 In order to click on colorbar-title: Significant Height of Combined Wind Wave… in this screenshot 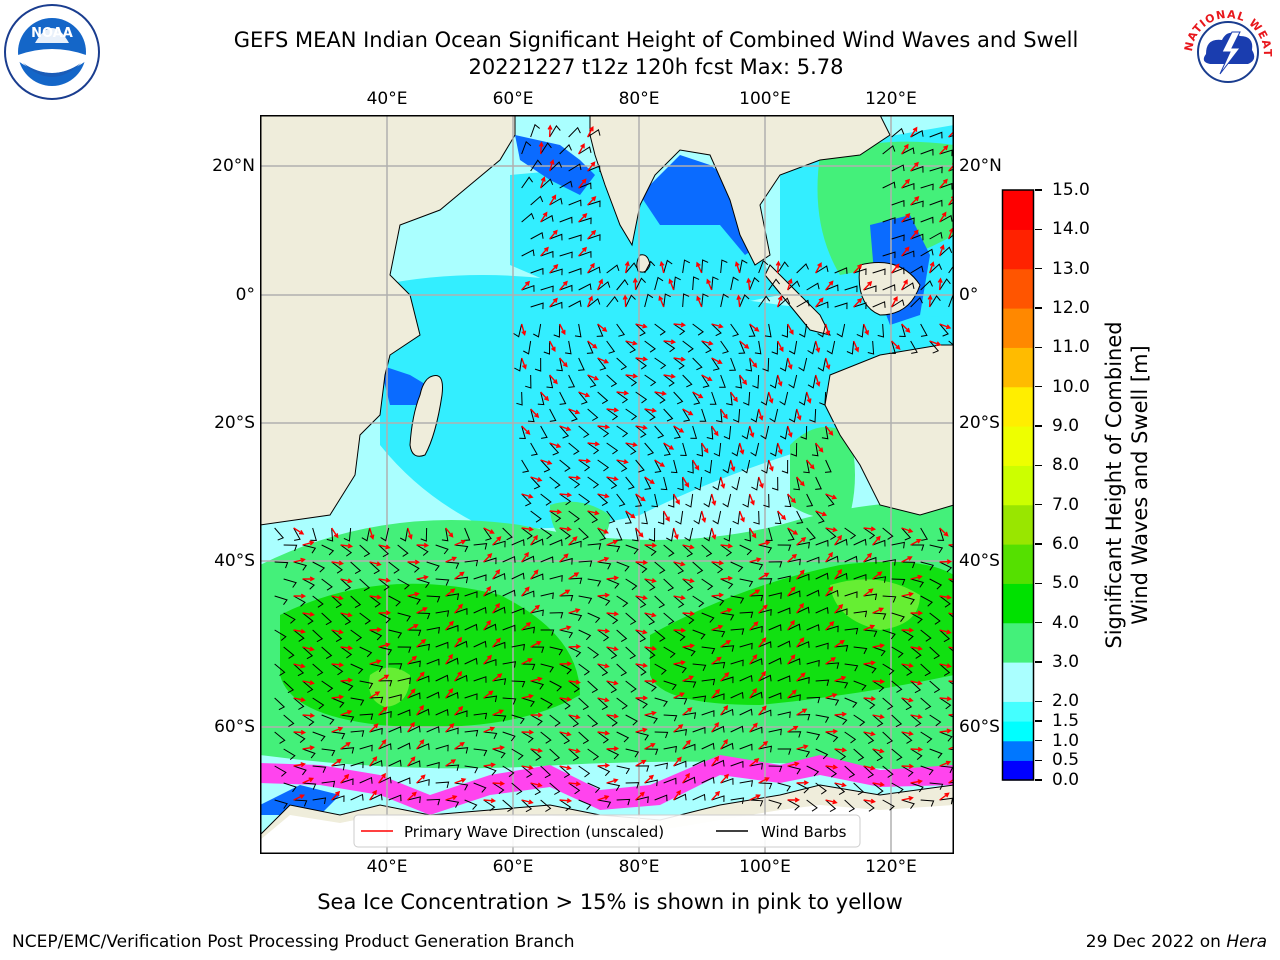, I will do `click(1127, 485)`.